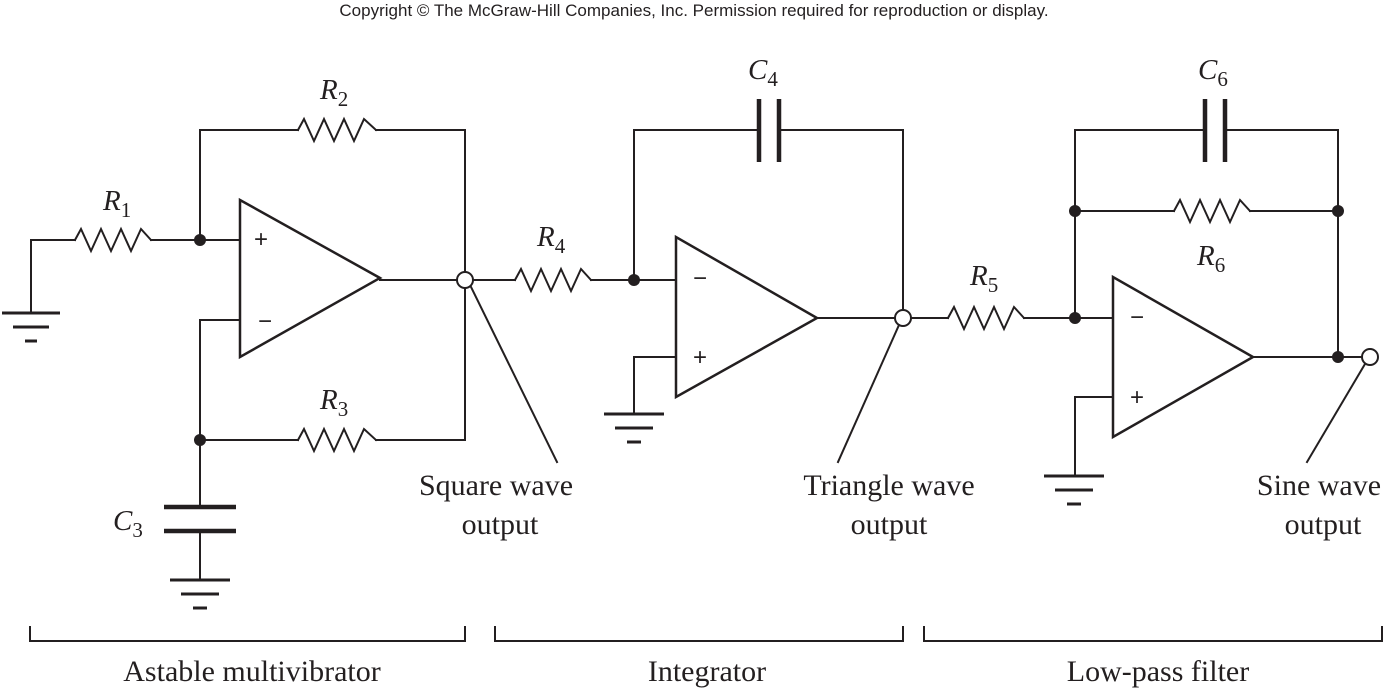 Image resolution: width=1388 pixels, height=690 pixels. What do you see at coordinates (1319, 485) in the screenshot?
I see `sine-wave-label-line1: Sine wave` at bounding box center [1319, 485].